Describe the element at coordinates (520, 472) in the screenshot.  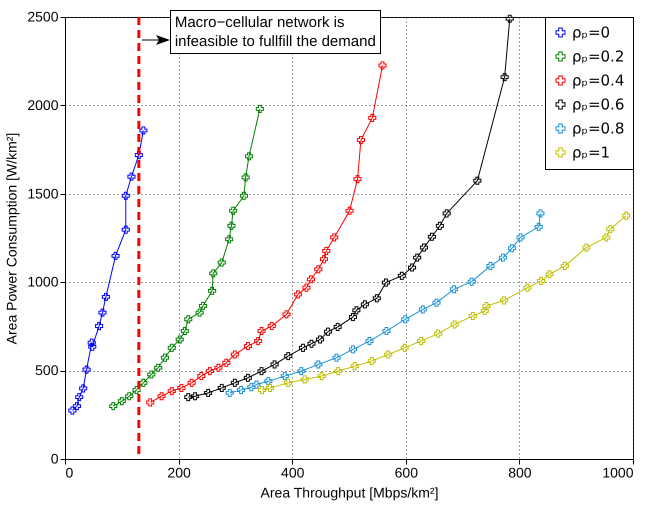
I see `x-tick-label: 800` at that location.